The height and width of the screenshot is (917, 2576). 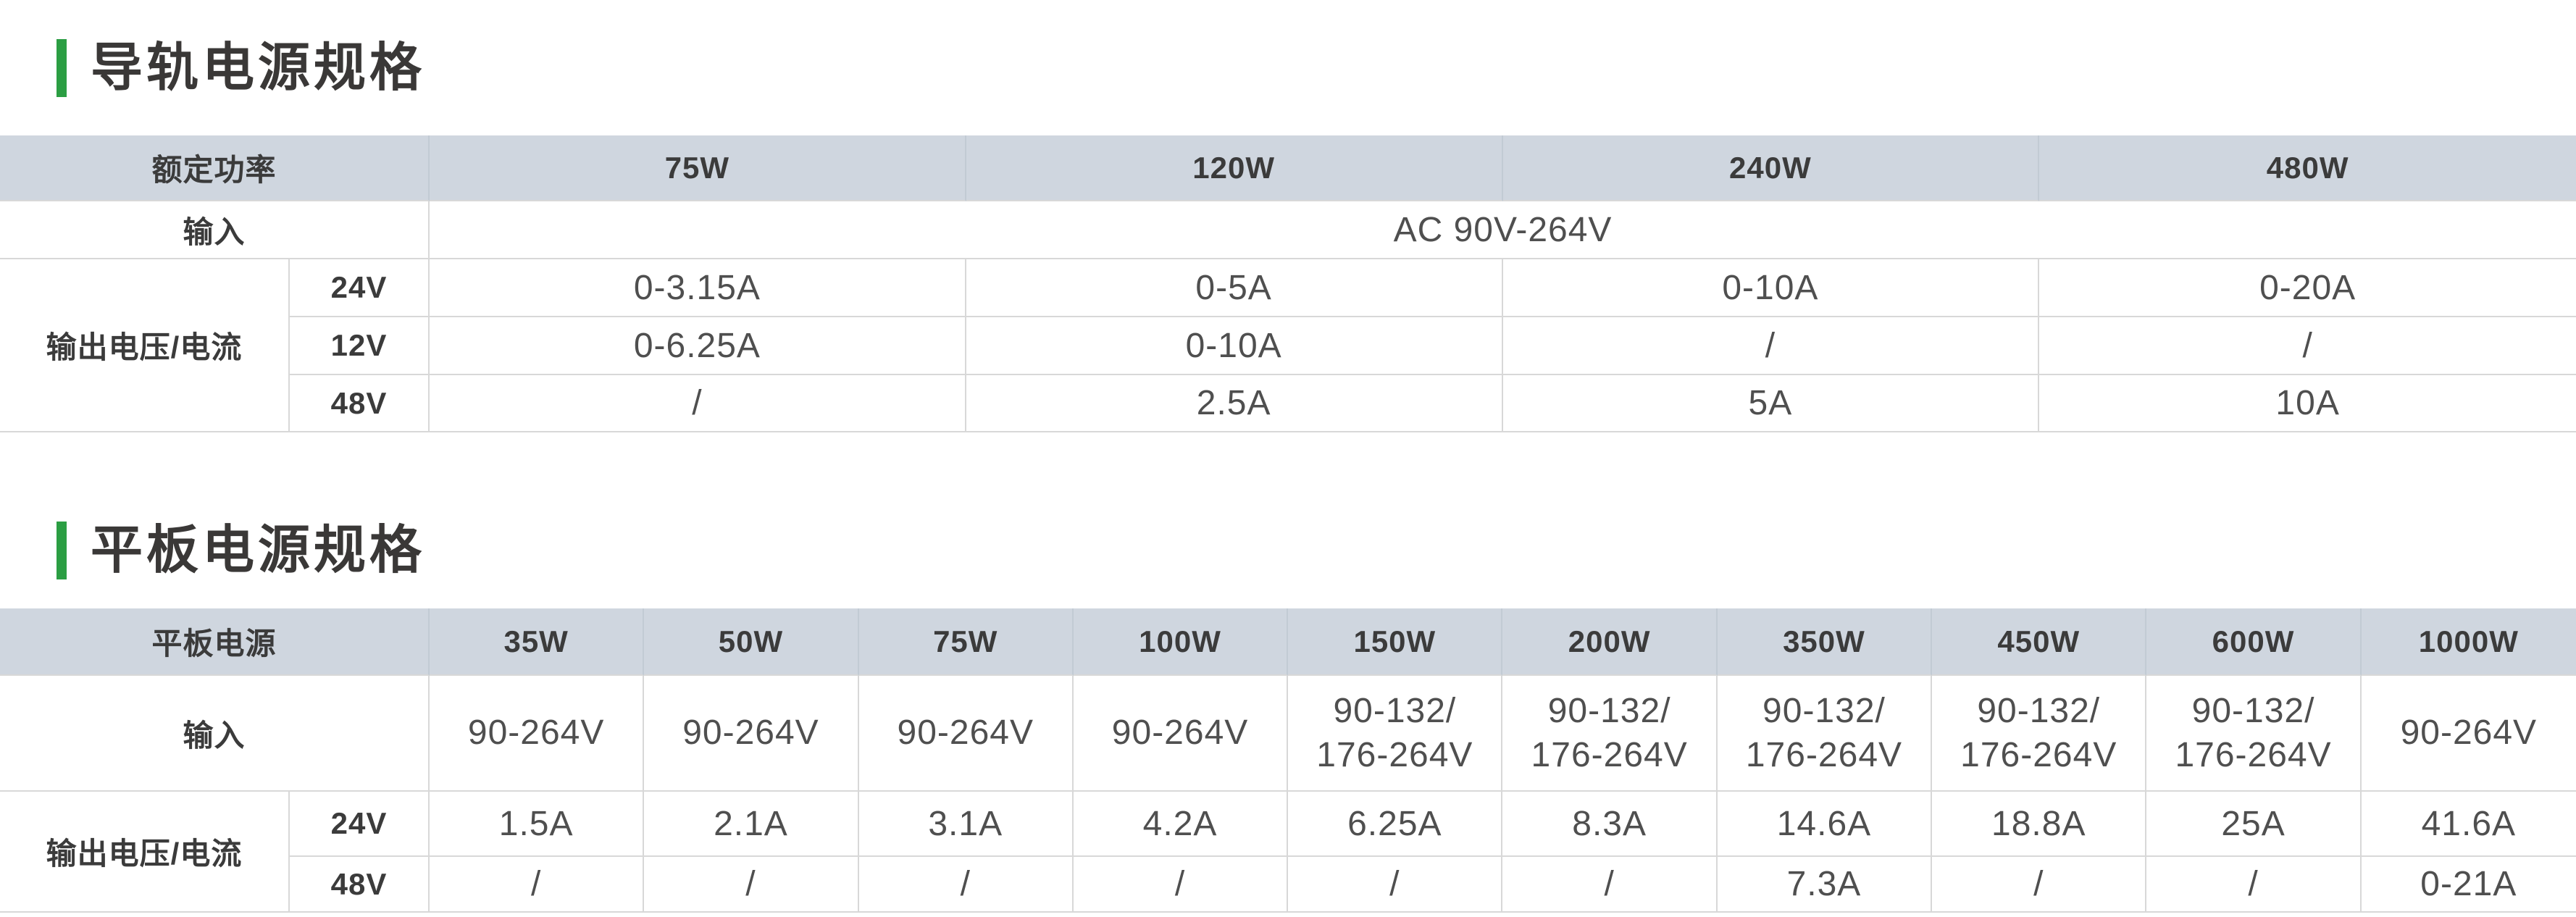 What do you see at coordinates (1610, 642) in the screenshot?
I see `panel-column-header-200w: 200W` at bounding box center [1610, 642].